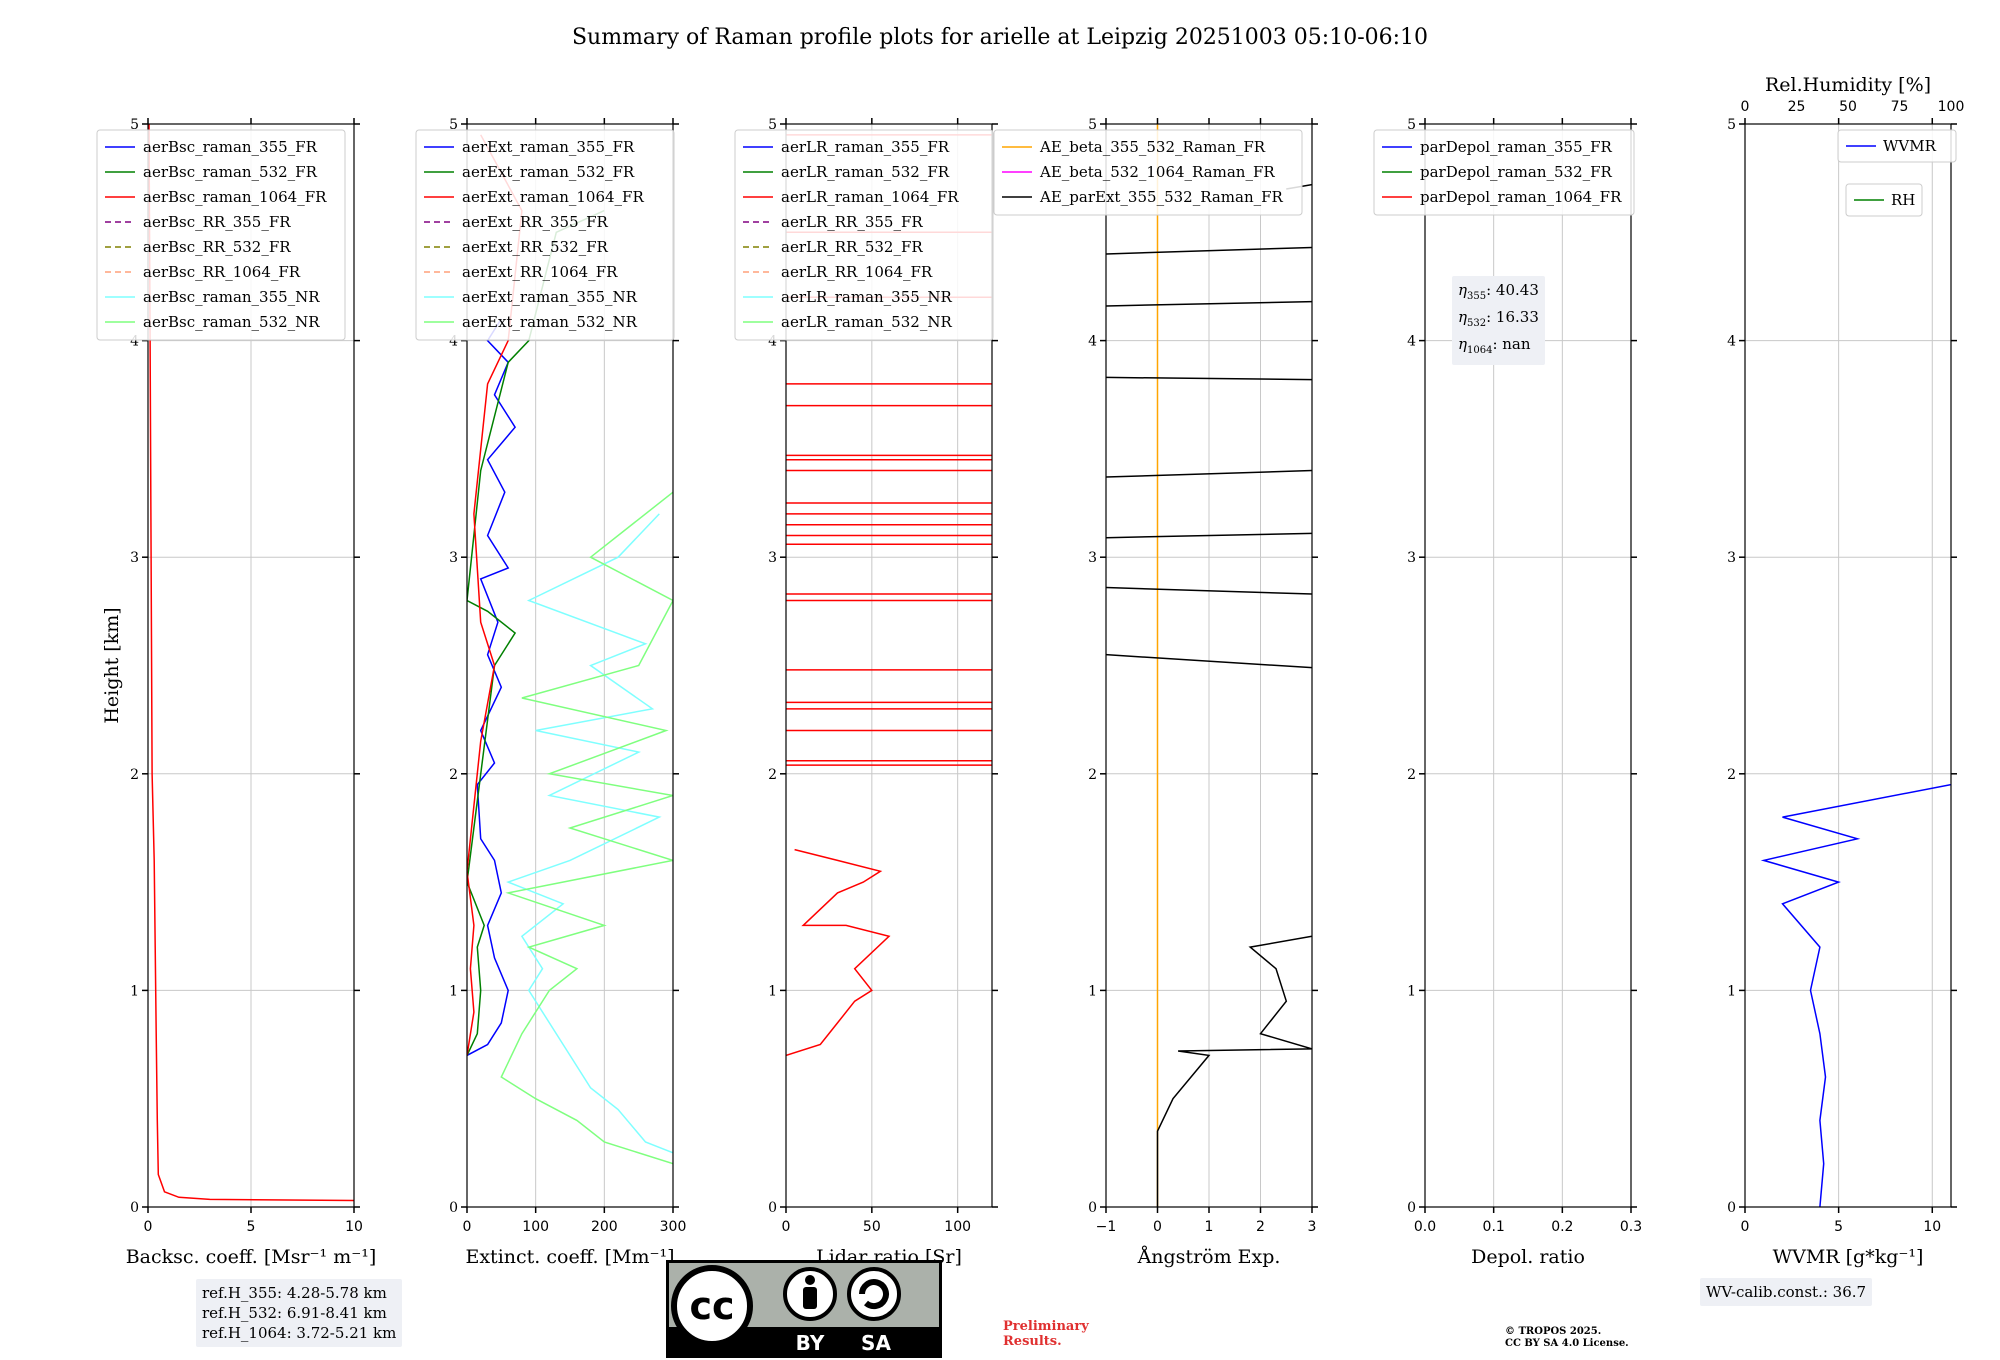 Image resolution: width=2000 pixels, height=1360 pixels. What do you see at coordinates (1106, 1227) in the screenshot?
I see `x-tick-label: −1` at bounding box center [1106, 1227].